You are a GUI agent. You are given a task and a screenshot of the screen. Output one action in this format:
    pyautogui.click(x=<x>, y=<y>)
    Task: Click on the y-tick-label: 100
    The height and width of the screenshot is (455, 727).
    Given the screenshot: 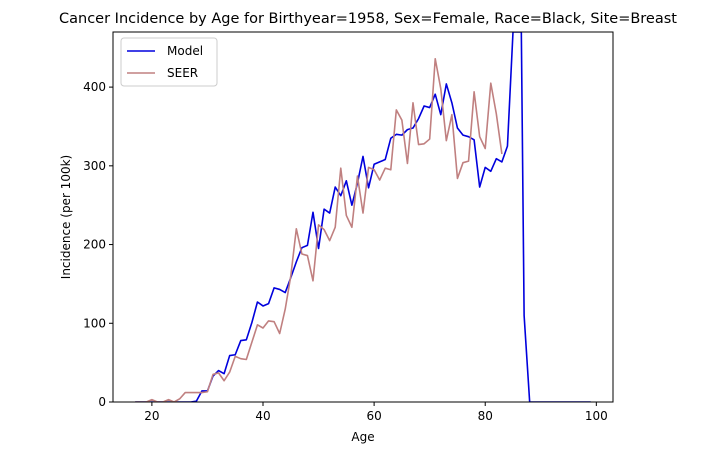 What is the action you would take?
    pyautogui.click(x=94, y=323)
    